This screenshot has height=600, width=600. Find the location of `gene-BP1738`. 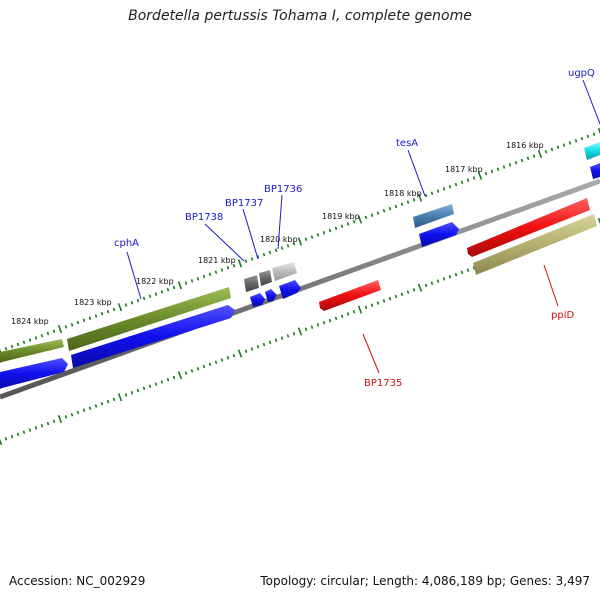

gene-BP1738 is located at coordinates (251, 283).